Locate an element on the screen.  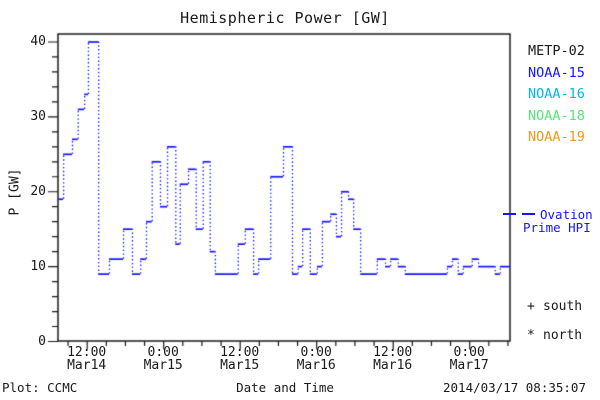
legend-marker-north: * north is located at coordinates (555, 335).